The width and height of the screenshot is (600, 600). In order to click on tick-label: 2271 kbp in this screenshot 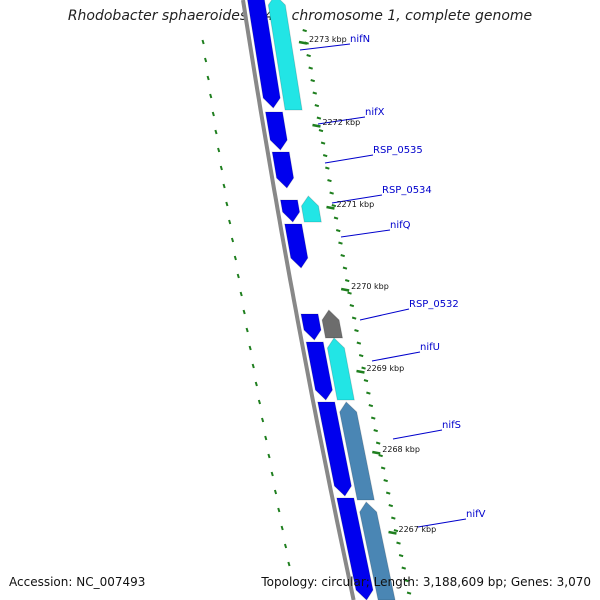, I will do `click(355, 204)`.